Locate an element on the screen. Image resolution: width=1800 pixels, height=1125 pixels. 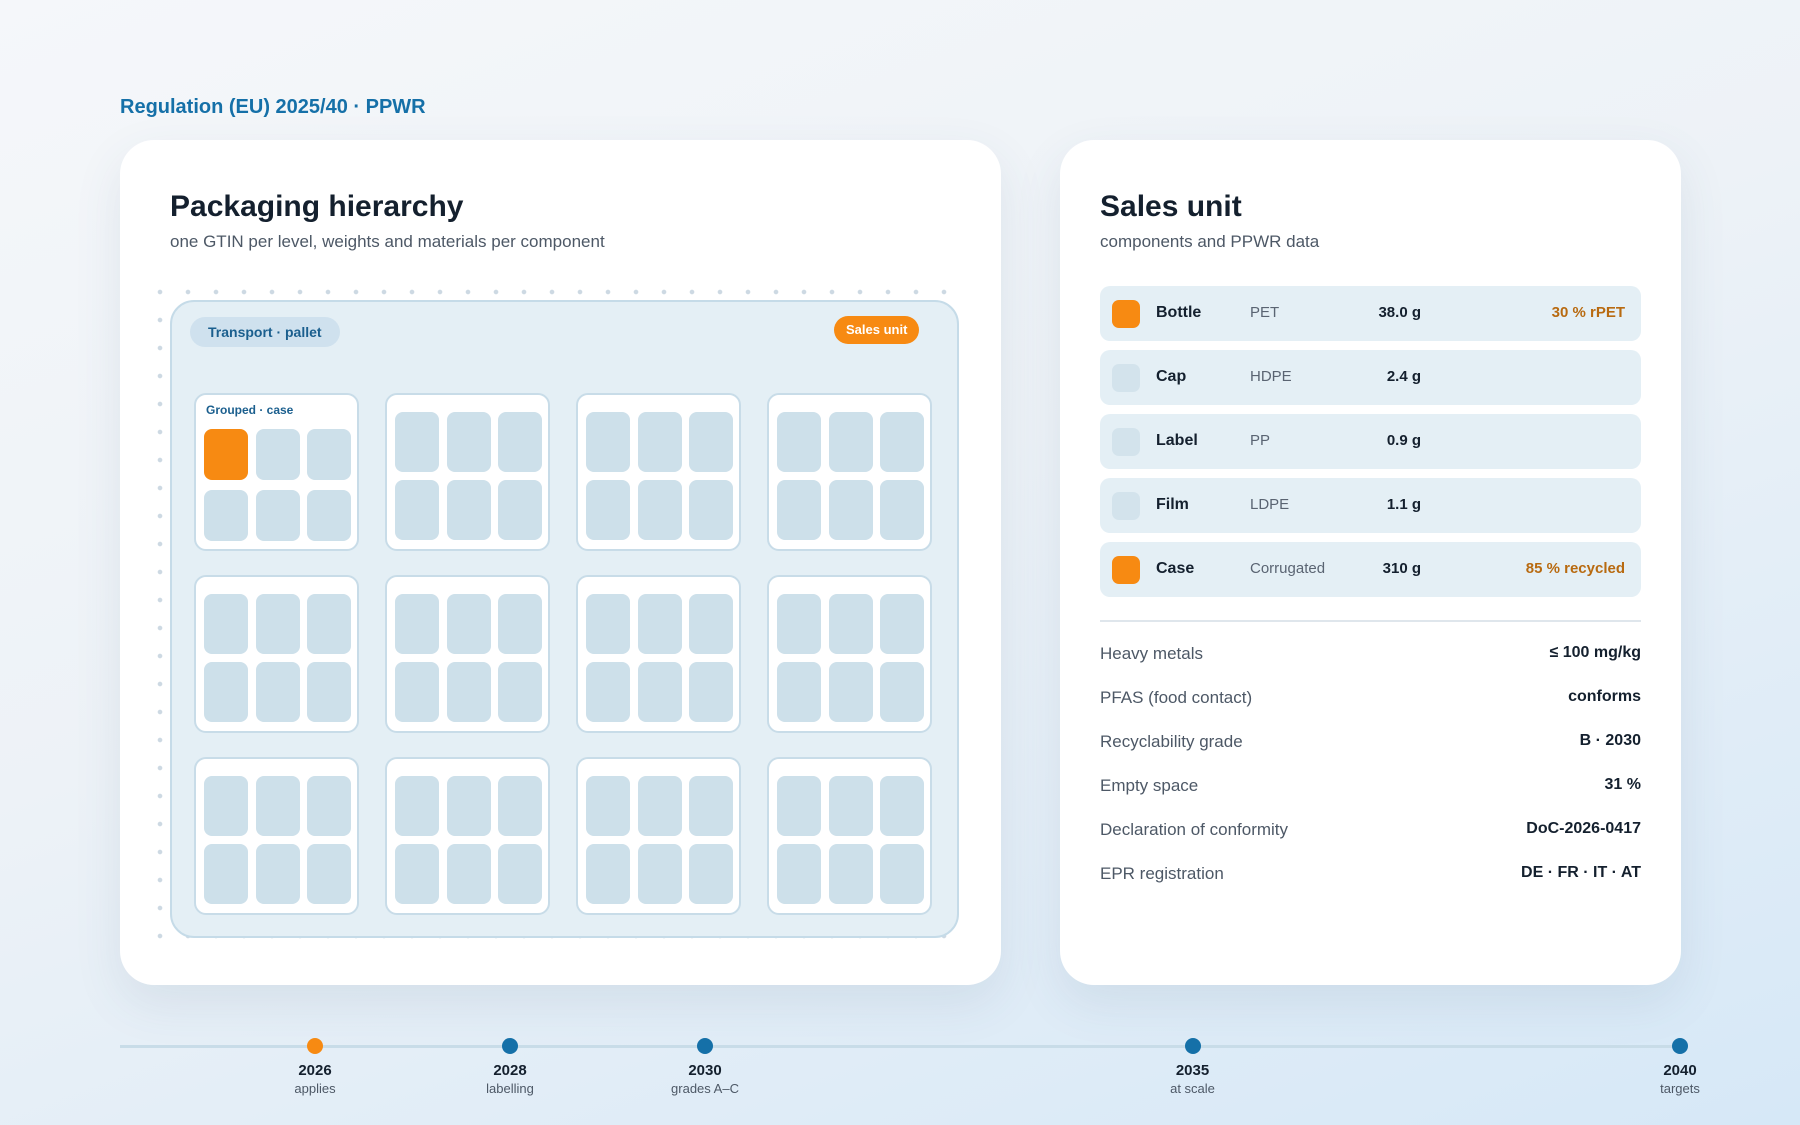
component-row-cap: Cap HDPE 2.4 g is located at coordinates (1370, 377).